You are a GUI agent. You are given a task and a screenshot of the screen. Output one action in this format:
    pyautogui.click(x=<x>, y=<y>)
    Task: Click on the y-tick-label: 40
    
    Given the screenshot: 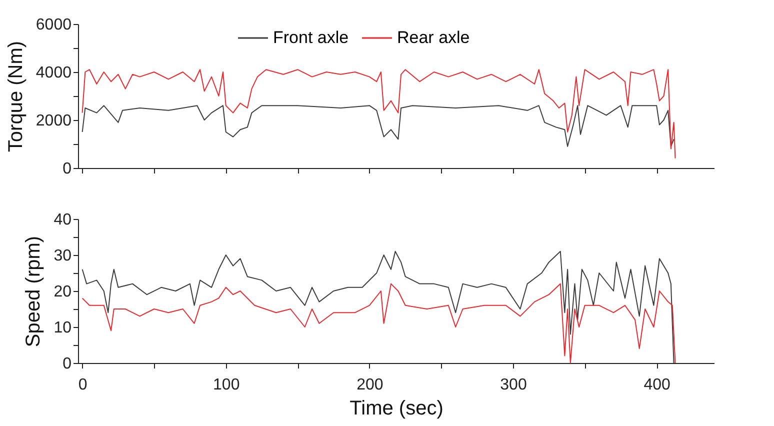 What is the action you would take?
    pyautogui.click(x=63, y=220)
    